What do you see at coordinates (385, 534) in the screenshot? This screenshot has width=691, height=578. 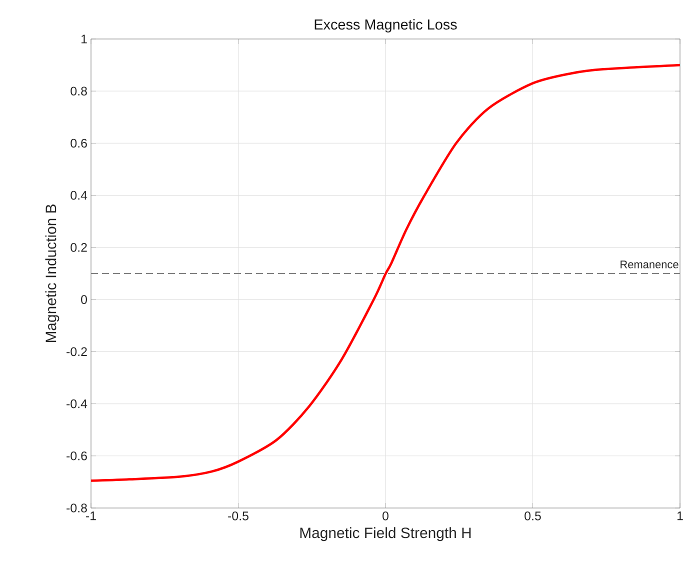 I see `x-axis-title: Magnetic Field Strength H` at bounding box center [385, 534].